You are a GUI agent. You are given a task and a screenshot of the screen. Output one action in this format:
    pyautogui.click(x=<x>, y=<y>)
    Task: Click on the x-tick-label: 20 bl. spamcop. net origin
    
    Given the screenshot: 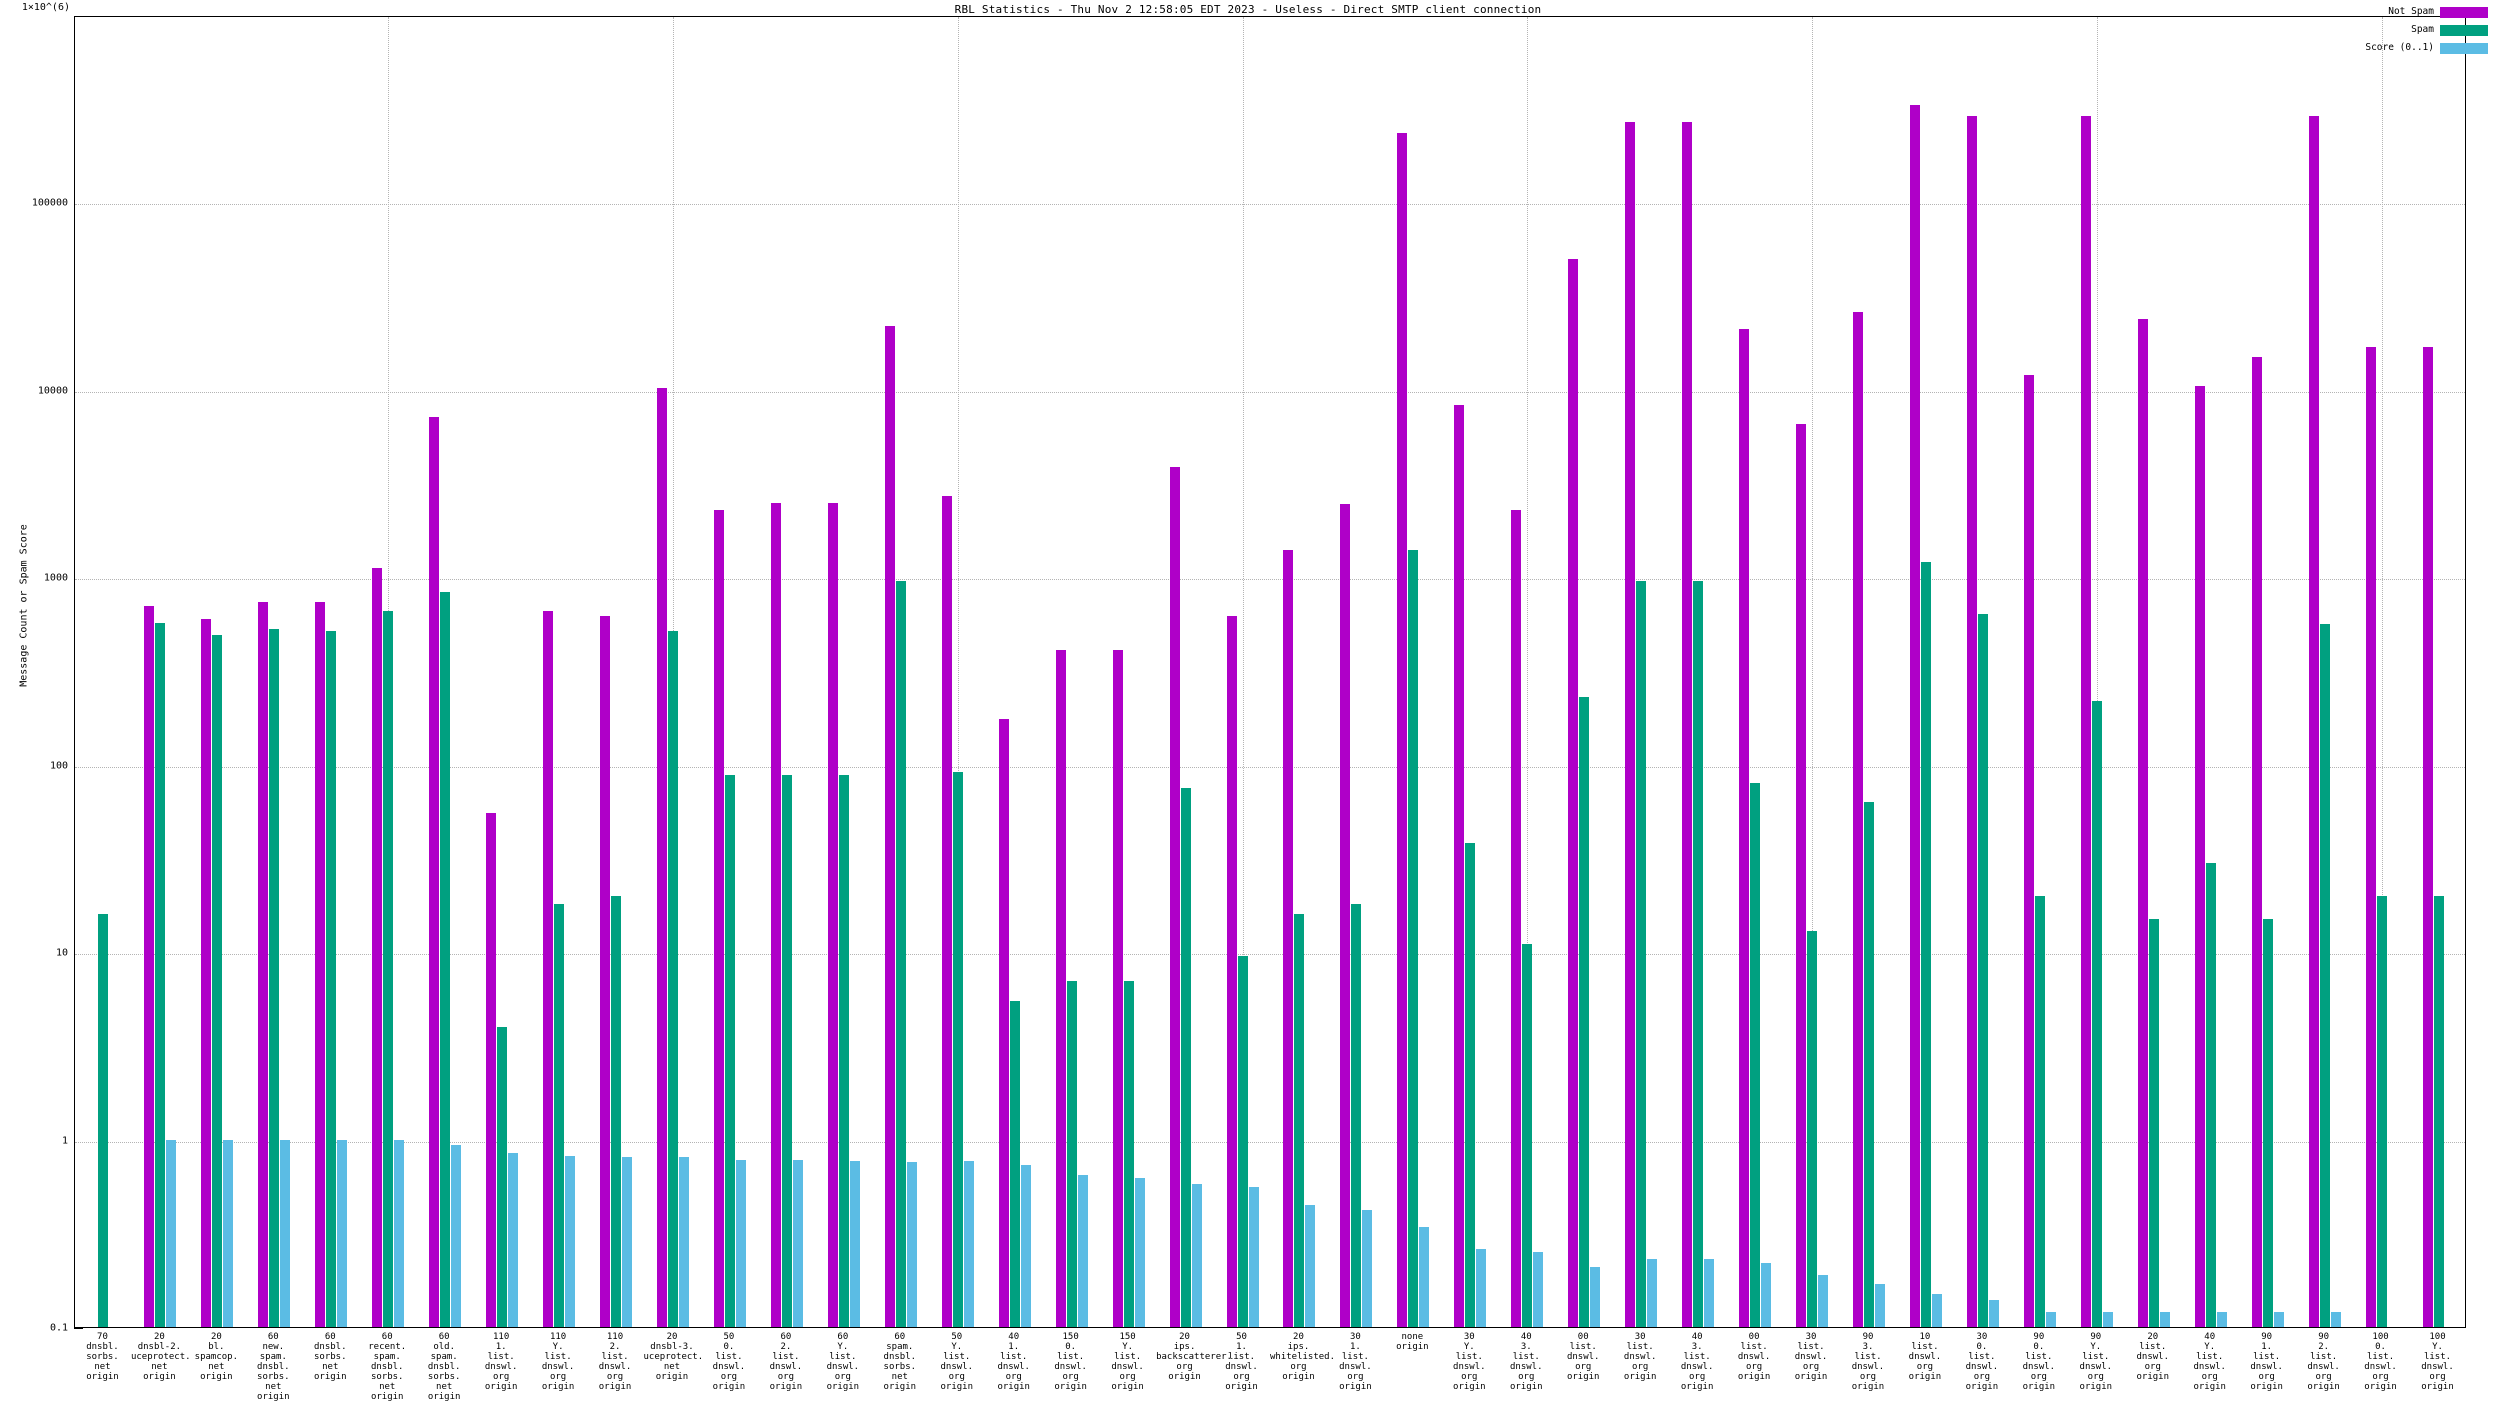 What is the action you would take?
    pyautogui.click(x=216, y=1357)
    